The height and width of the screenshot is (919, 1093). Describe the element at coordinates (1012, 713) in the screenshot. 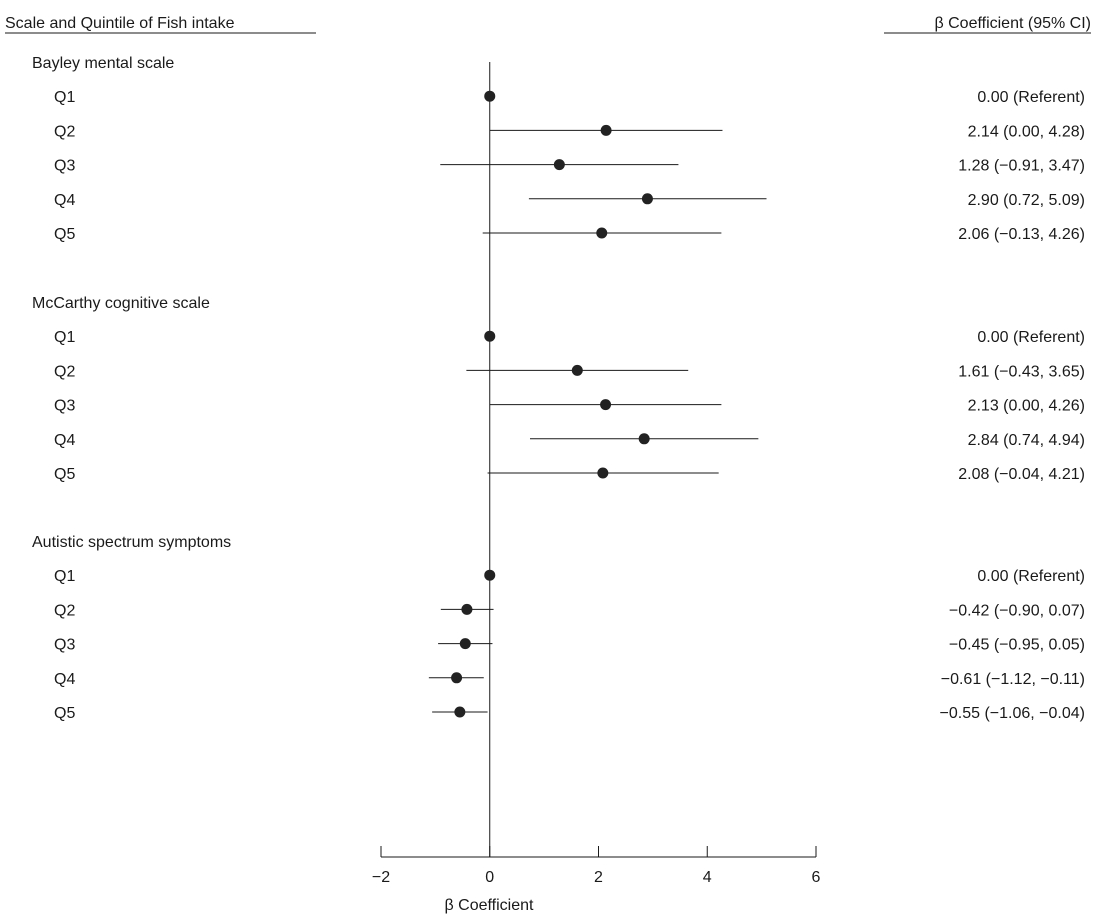

I see `ci-text: −0.55 (−1.06, −0.04)` at that location.